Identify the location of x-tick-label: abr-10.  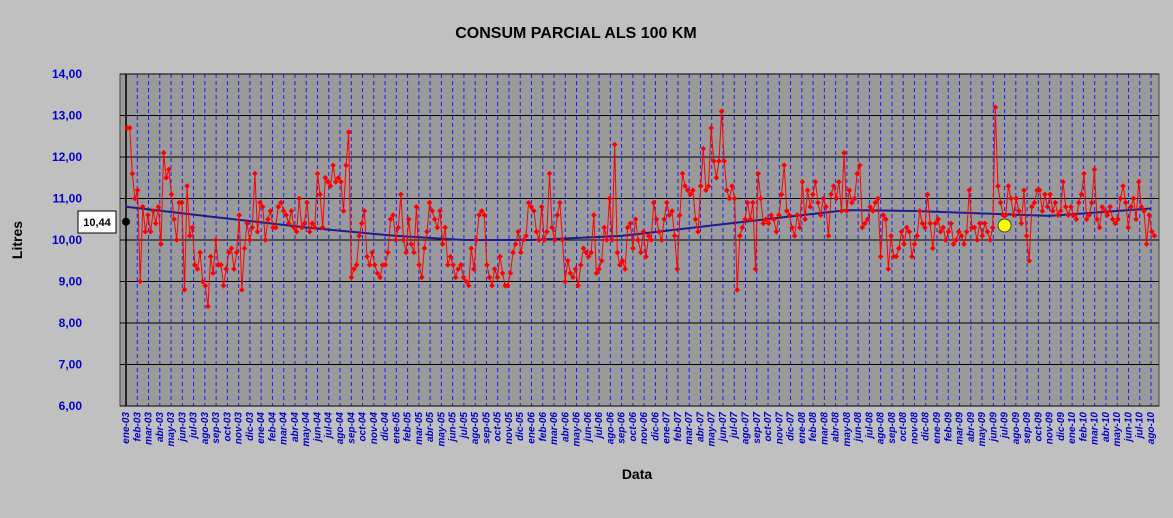
(1106, 427).